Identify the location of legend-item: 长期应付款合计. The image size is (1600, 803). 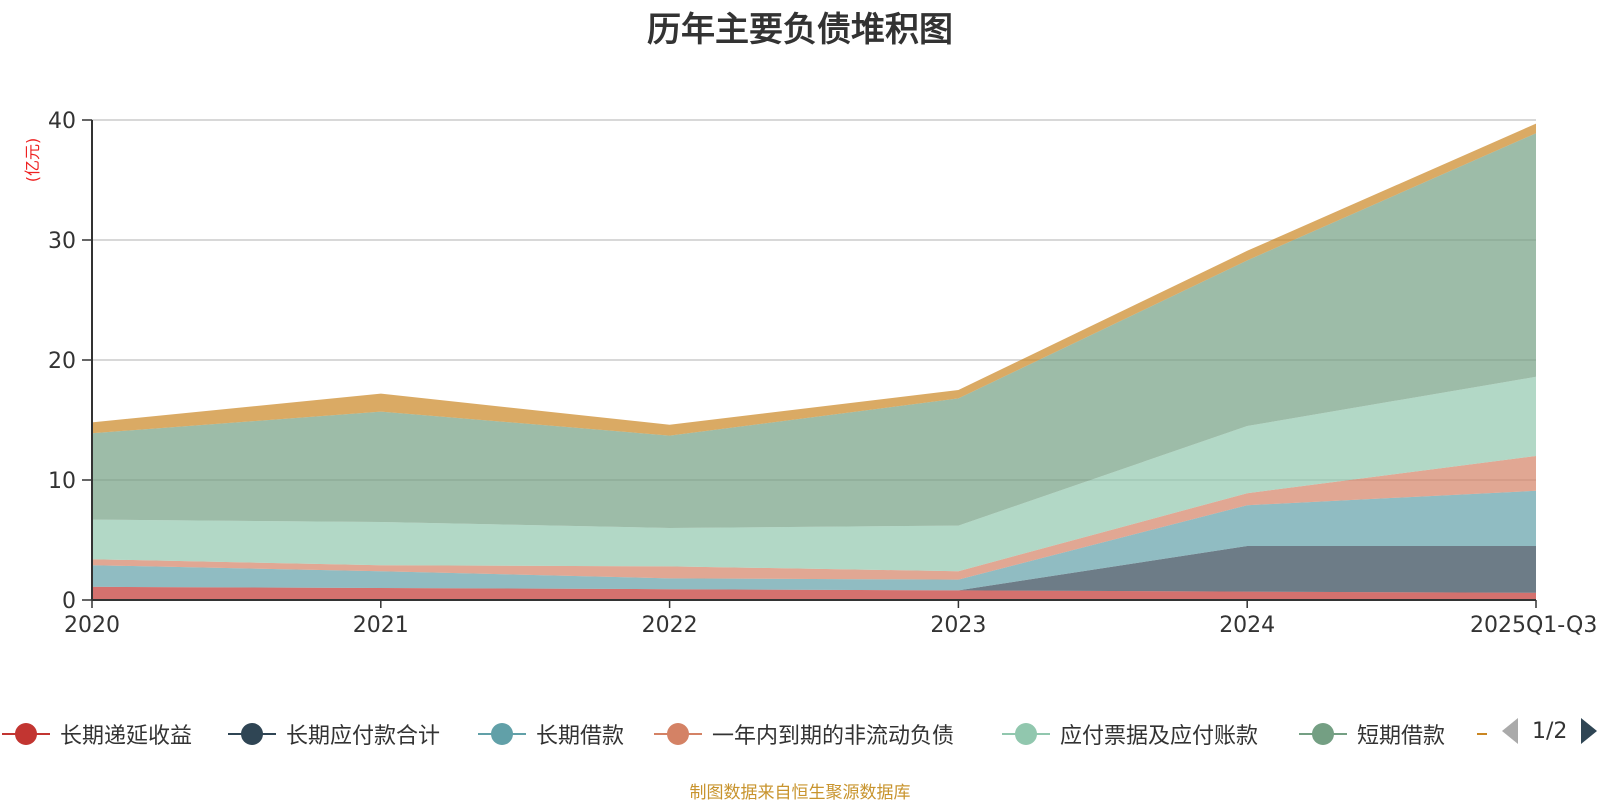
(333, 734).